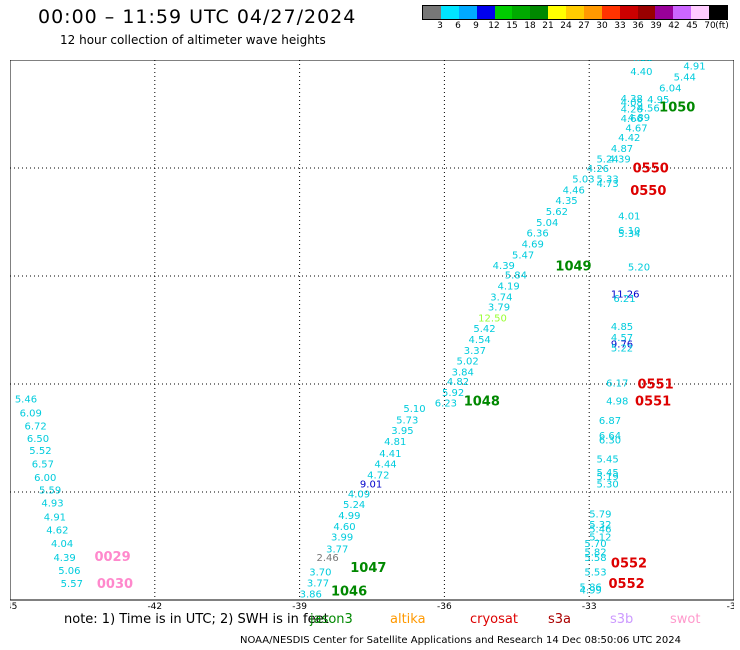 This screenshot has height=650, width=740. Describe the element at coordinates (318, 584) in the screenshot. I see `wave-height-value: 3.77` at that location.